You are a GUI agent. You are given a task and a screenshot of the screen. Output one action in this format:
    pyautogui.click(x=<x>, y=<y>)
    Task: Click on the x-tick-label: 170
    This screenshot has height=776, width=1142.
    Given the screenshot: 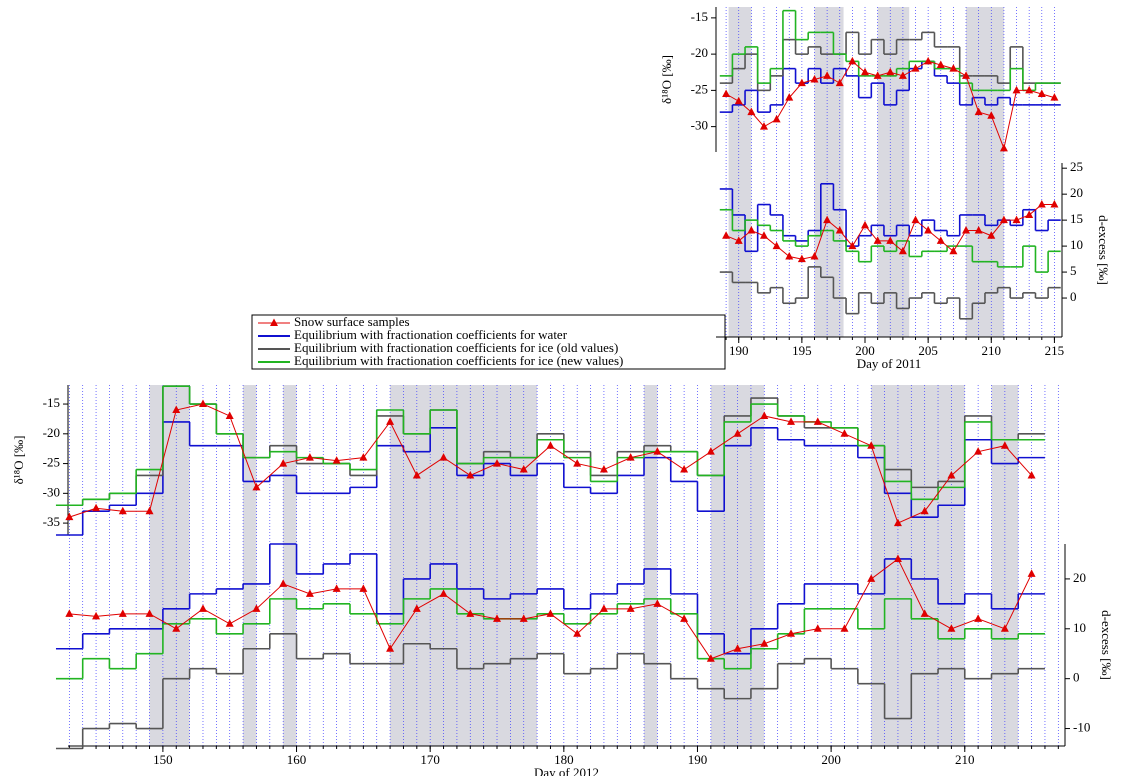 What is the action you would take?
    pyautogui.click(x=430, y=759)
    